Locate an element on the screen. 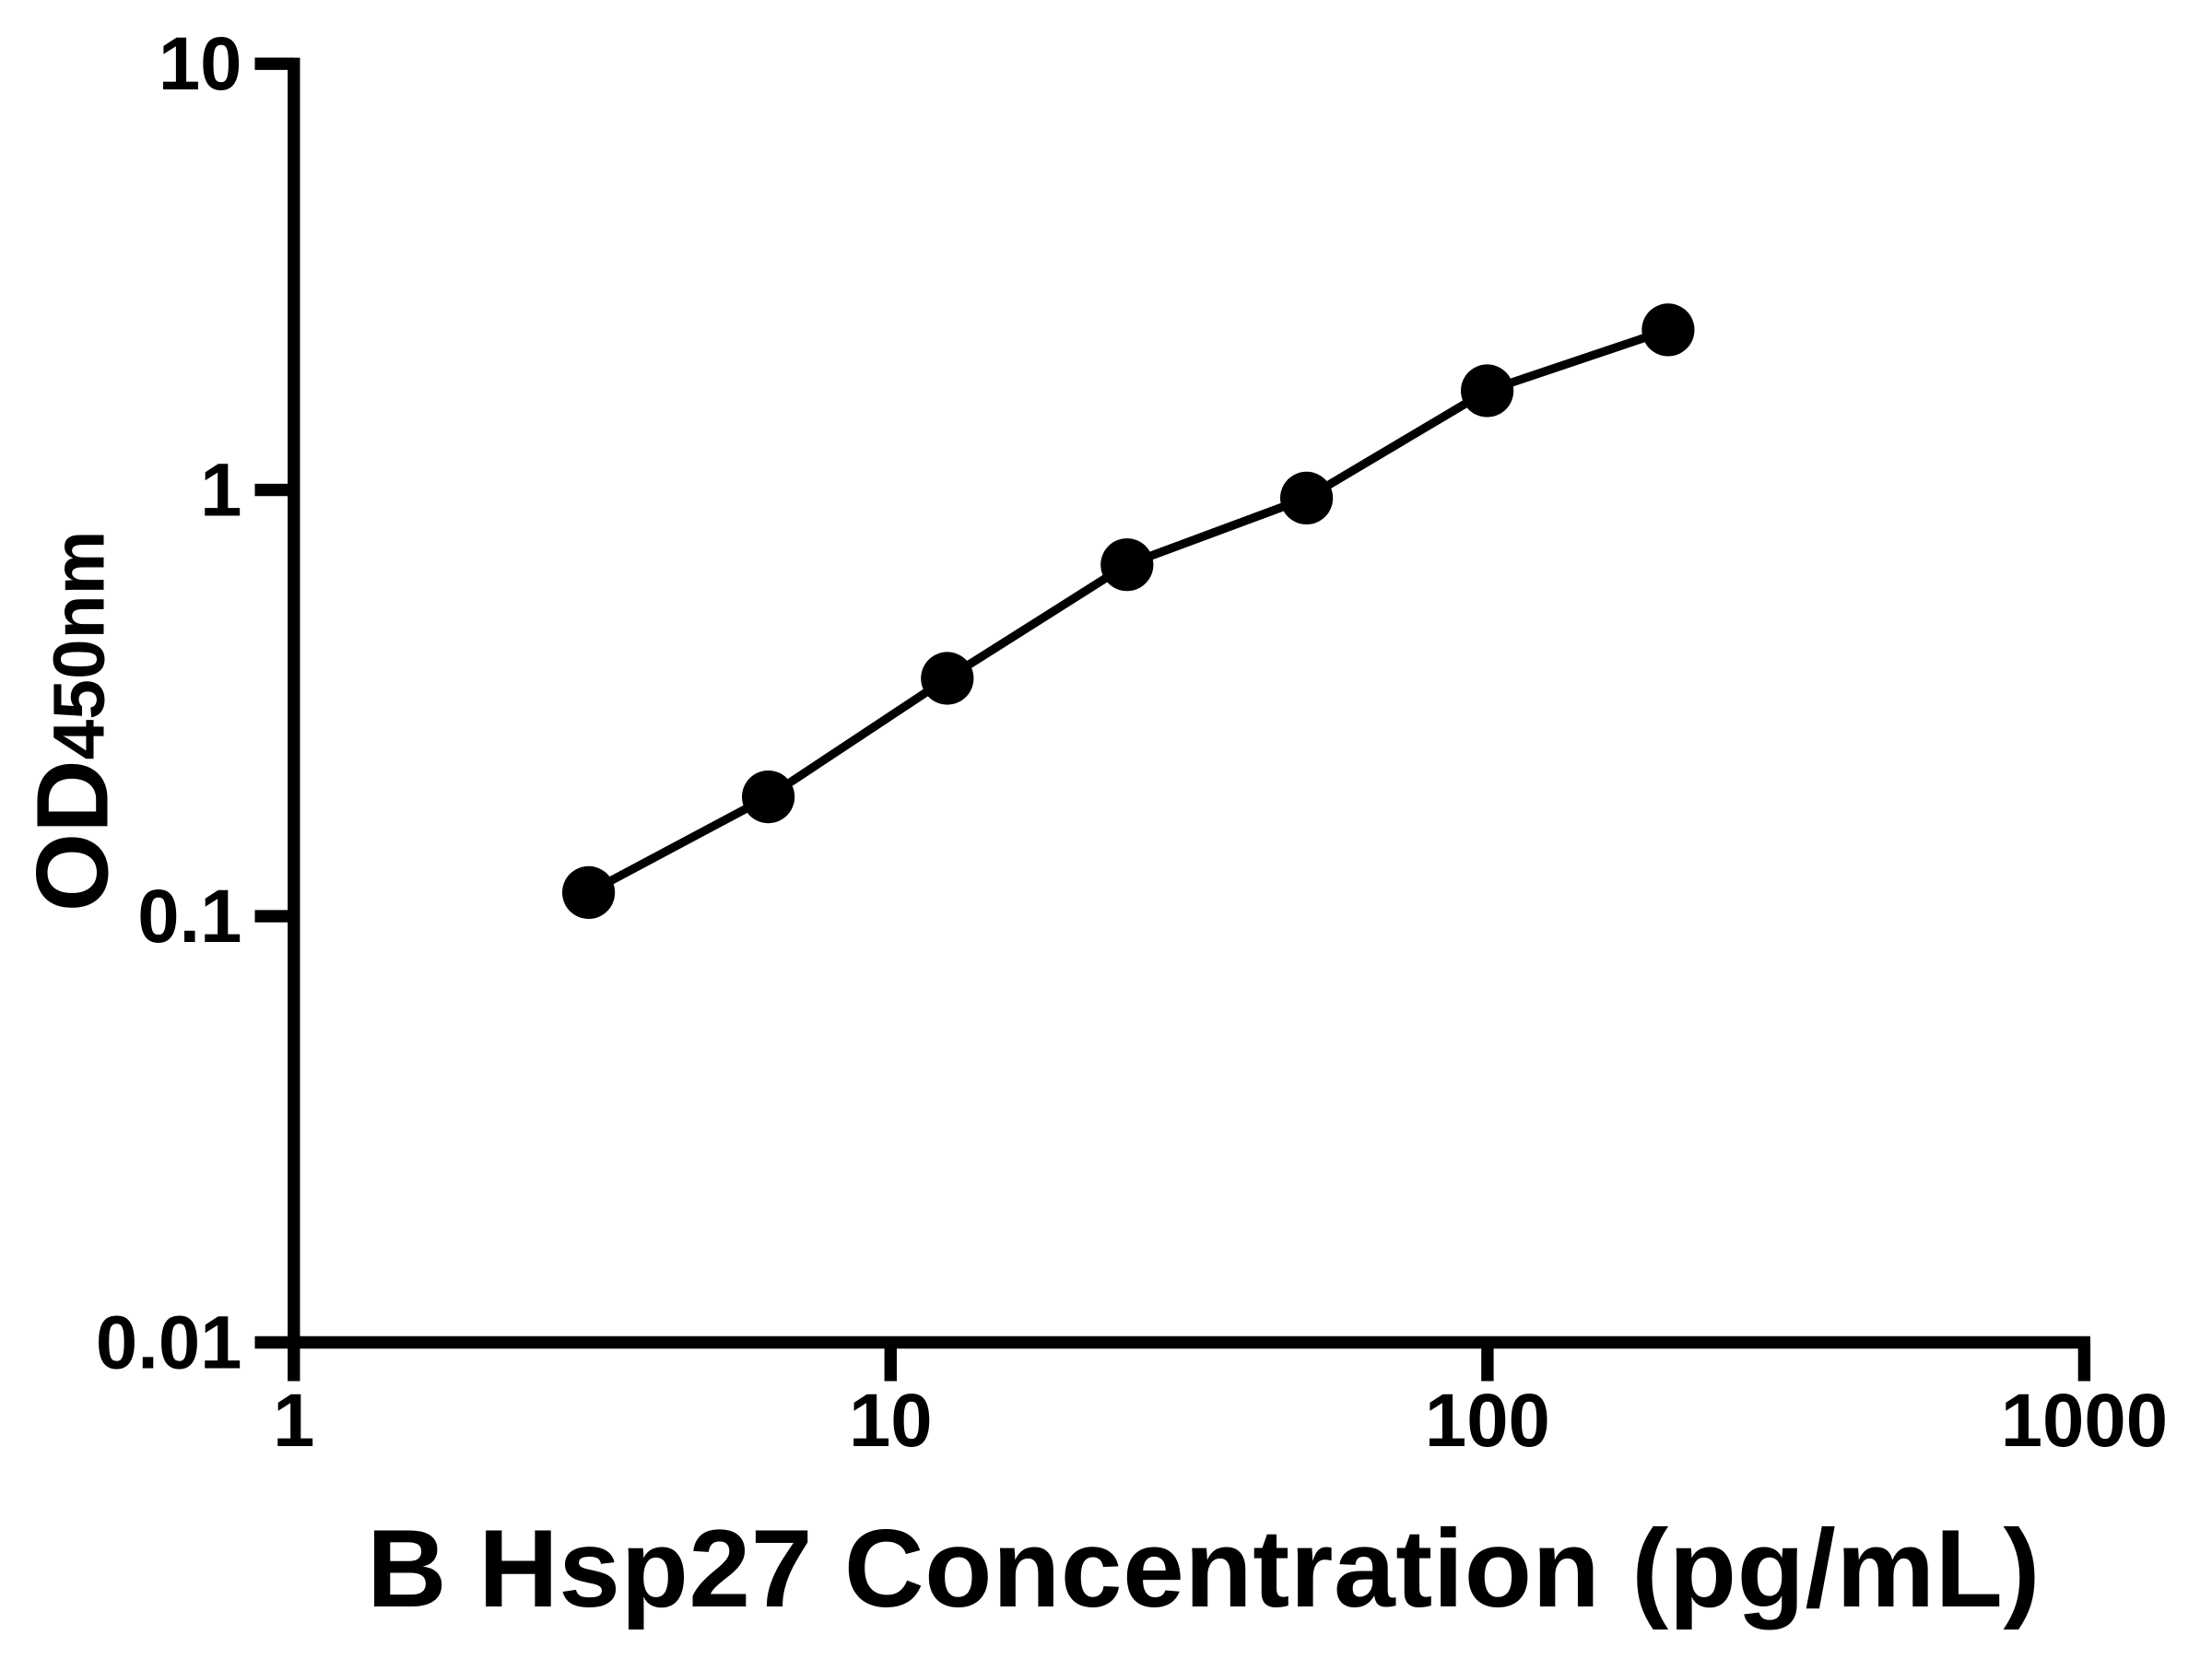 The image size is (2212, 1659). svg-text: OD450nm is located at coordinates (73, 721).